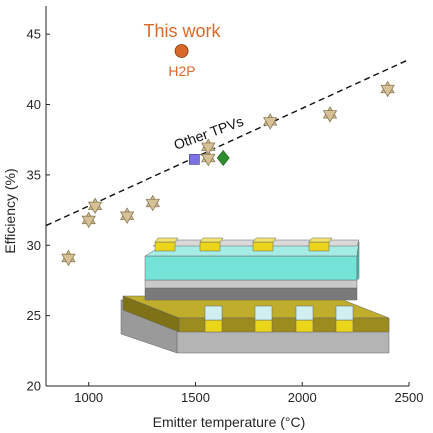  Describe the element at coordinates (251, 284) in the screenshot. I see `inset-grey-layer` at that location.